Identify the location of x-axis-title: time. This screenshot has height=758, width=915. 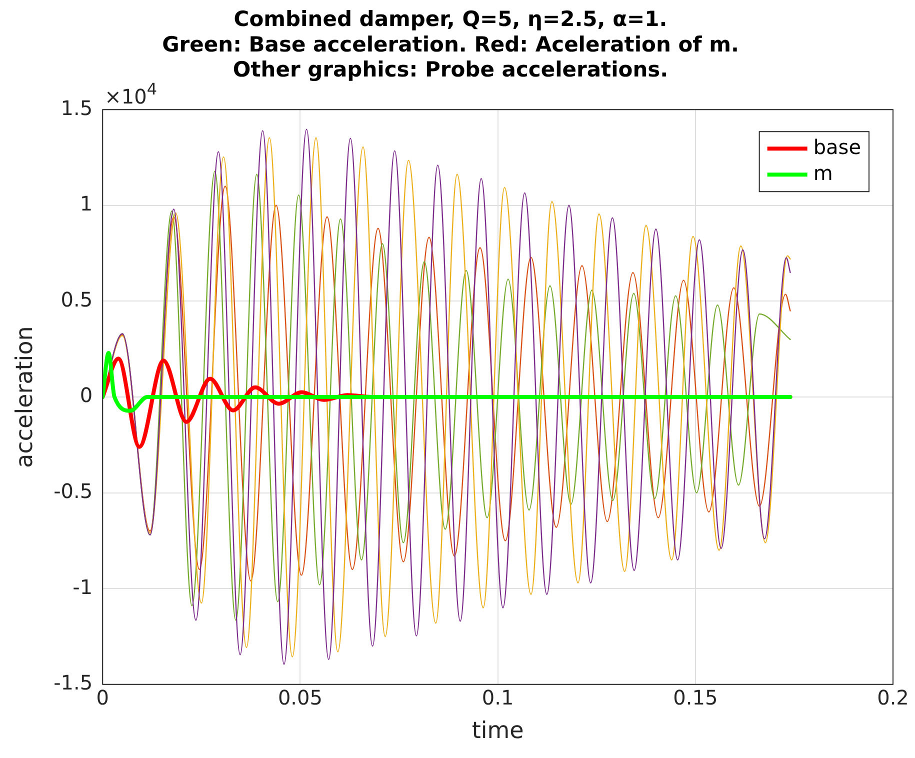
(498, 731).